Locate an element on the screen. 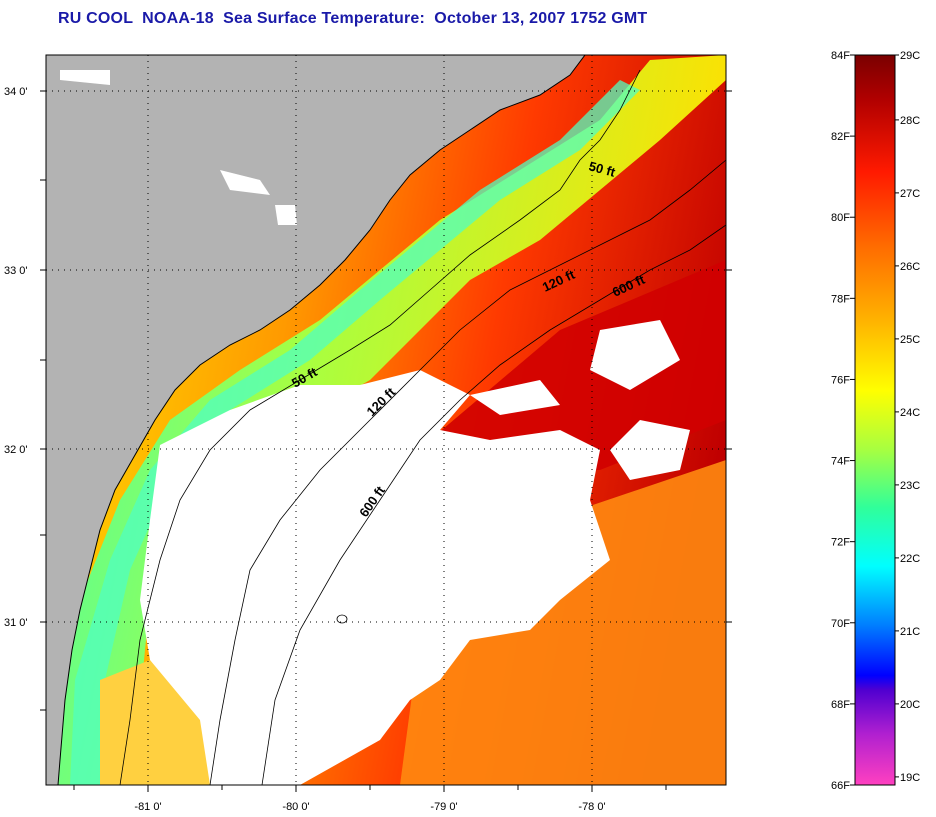 The width and height of the screenshot is (936, 817). gulf-stream-band is located at coordinates (578, 365).